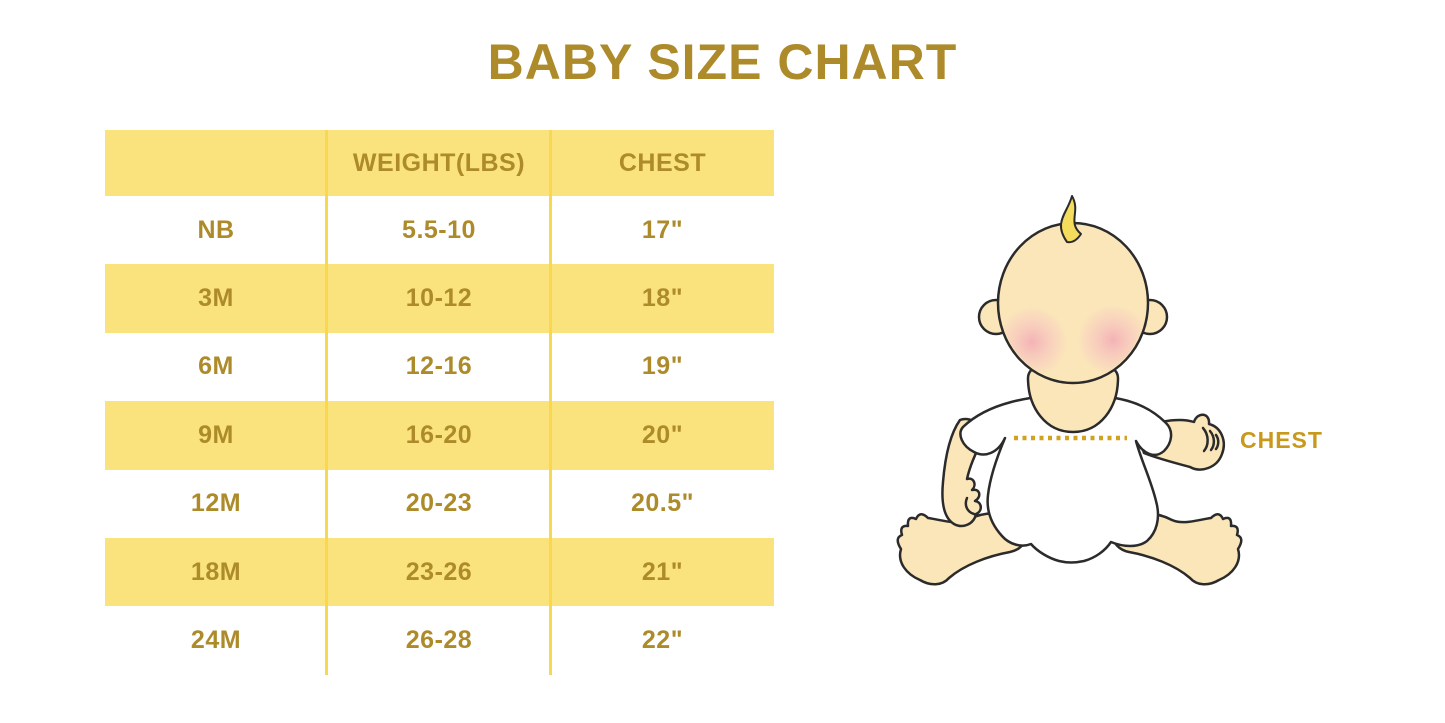 The image size is (1445, 723). I want to click on chest-cell: 20.5", so click(662, 503).